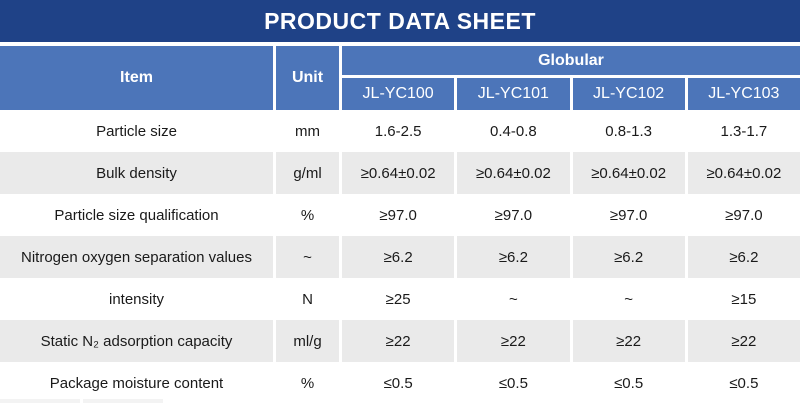  Describe the element at coordinates (571, 60) in the screenshot. I see `column-header-globular: Globular` at that location.